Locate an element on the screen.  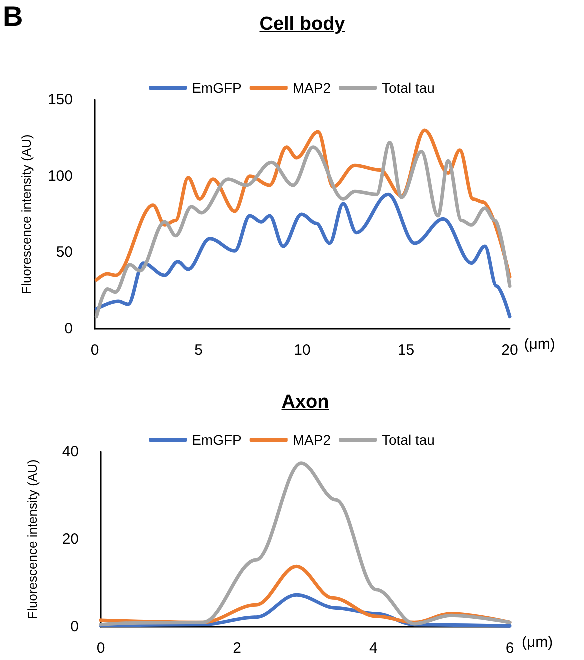
y-tick-label: 40 is located at coordinates (70, 452).